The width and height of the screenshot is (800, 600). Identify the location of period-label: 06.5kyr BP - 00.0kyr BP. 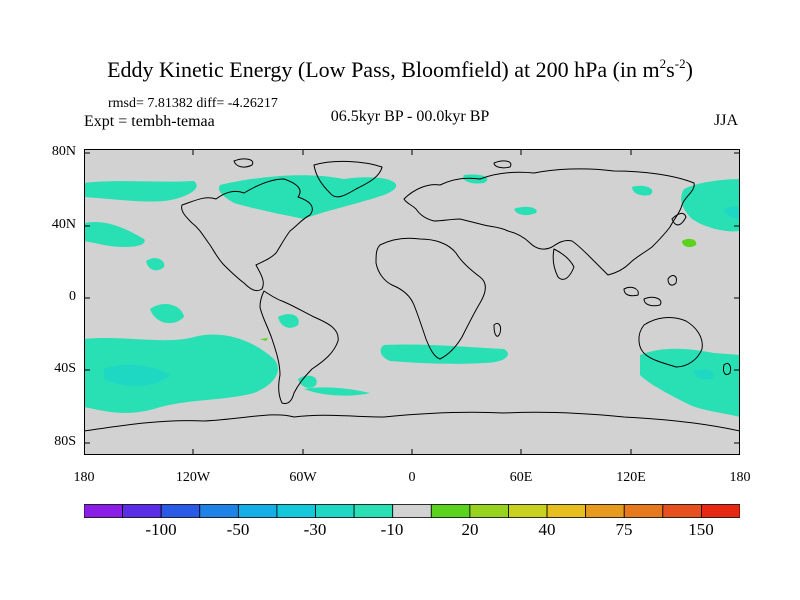
(410, 116).